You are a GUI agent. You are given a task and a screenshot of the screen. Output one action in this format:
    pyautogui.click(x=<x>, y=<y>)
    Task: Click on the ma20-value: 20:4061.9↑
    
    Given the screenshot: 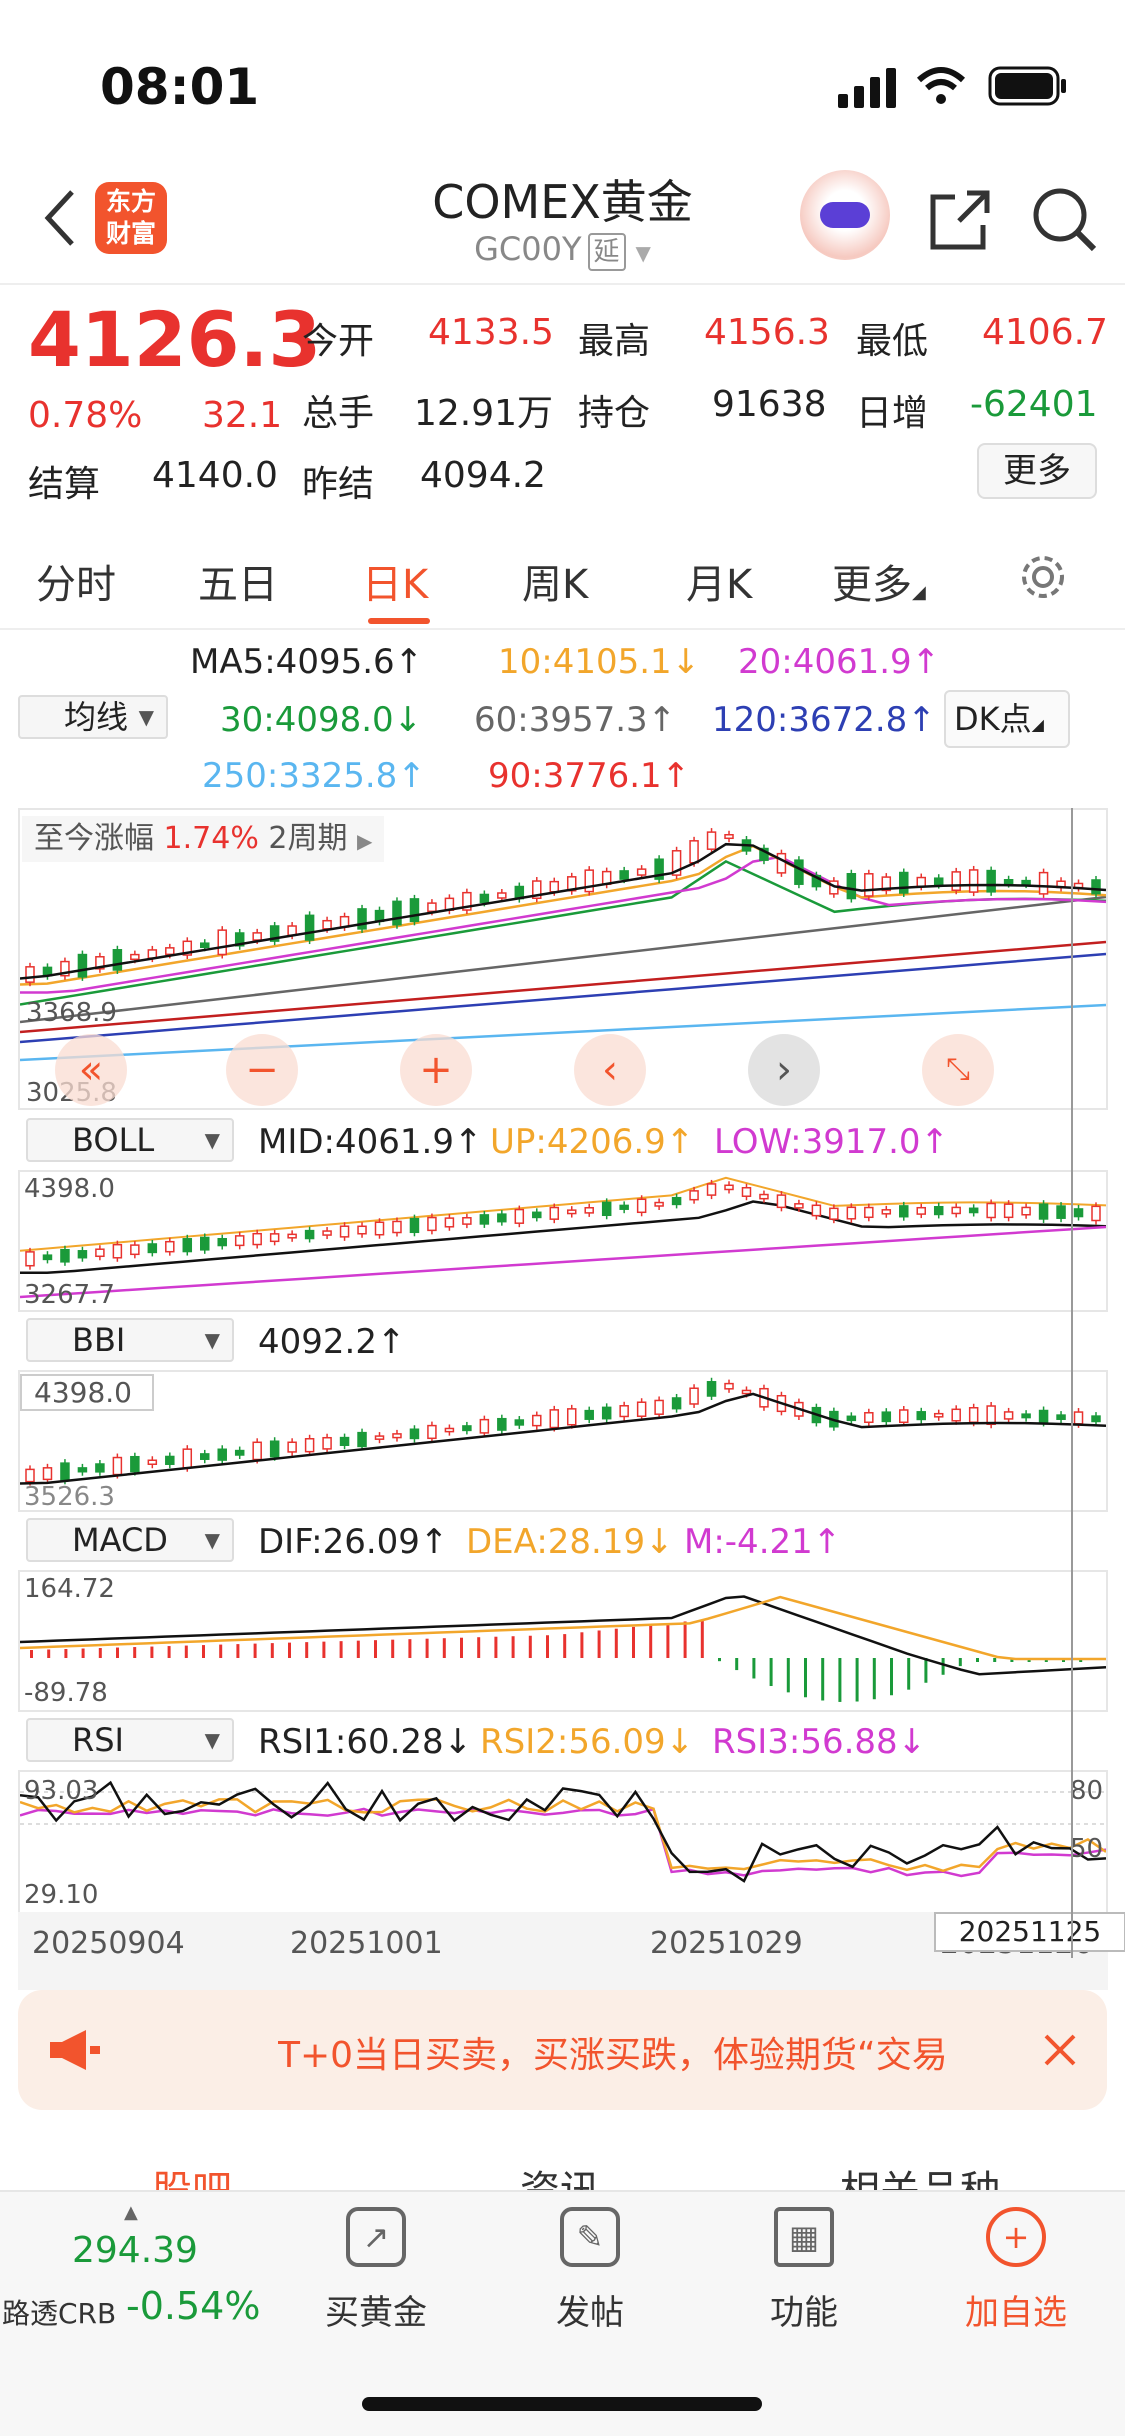 What is the action you would take?
    pyautogui.click(x=839, y=662)
    